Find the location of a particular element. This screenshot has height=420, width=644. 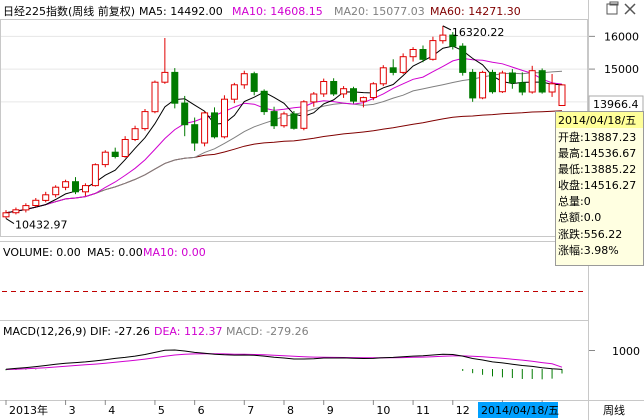

volume-ma10-value: MA10: 0.00 is located at coordinates (174, 252).